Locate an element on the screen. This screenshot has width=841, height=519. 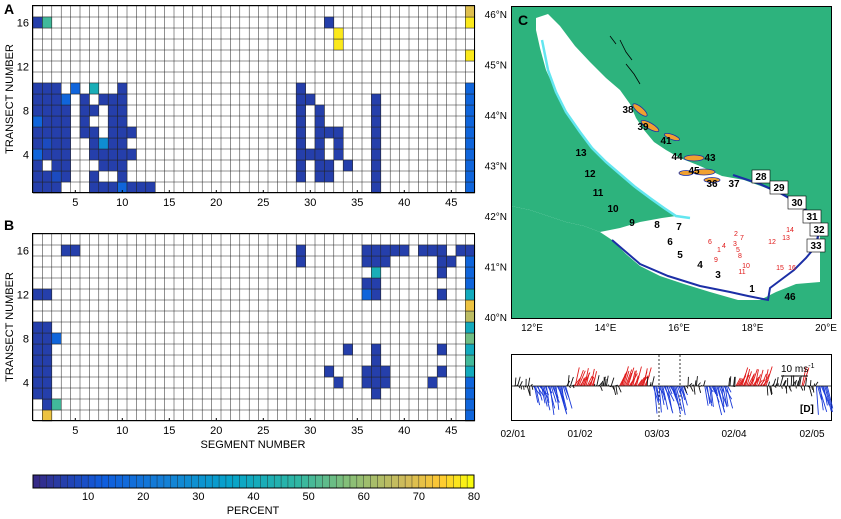
segment-label: 41 is located at coordinates (666, 141).